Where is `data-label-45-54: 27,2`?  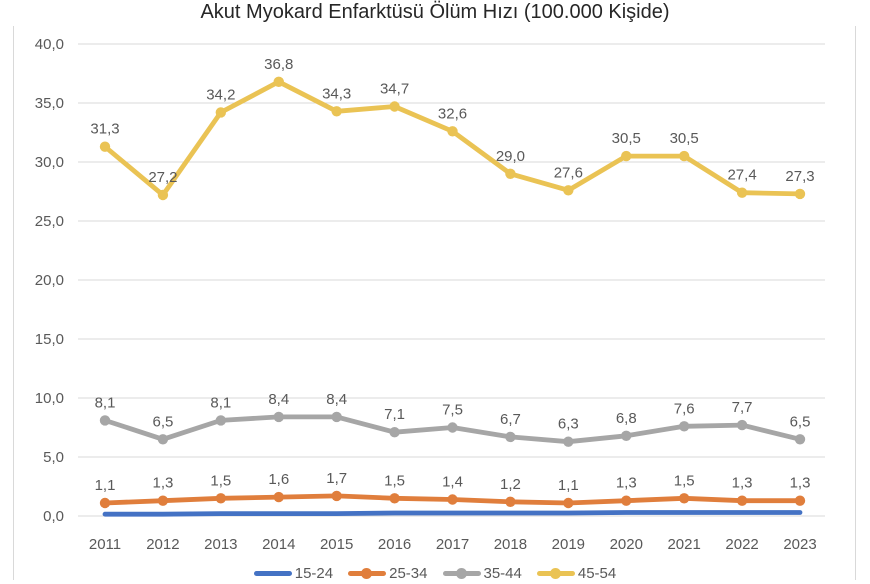
data-label-45-54: 27,2 is located at coordinates (162, 177).